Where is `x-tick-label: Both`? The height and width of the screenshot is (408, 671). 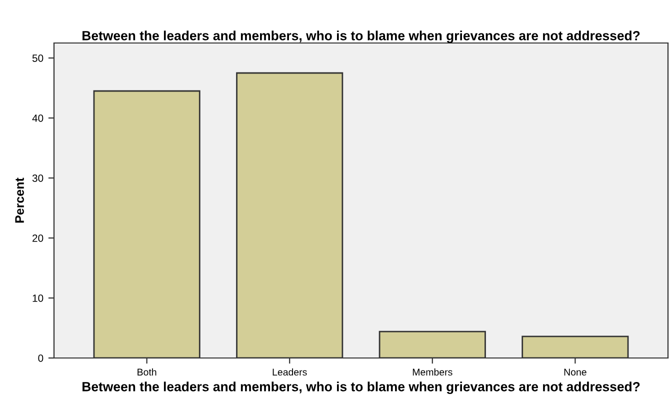
x-tick-label: Both is located at coordinates (147, 372).